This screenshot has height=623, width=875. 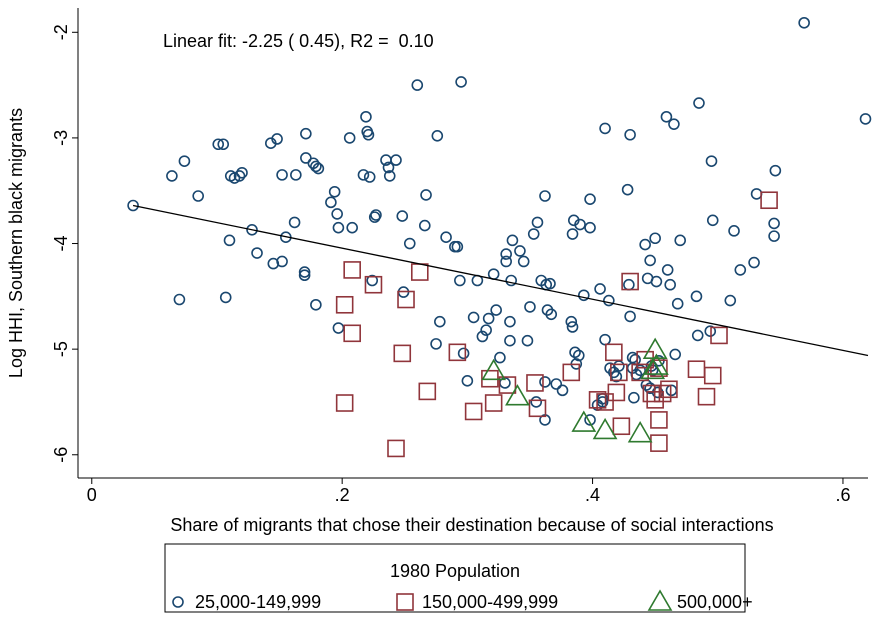 I want to click on x-tick-label: .2, so click(x=342, y=495).